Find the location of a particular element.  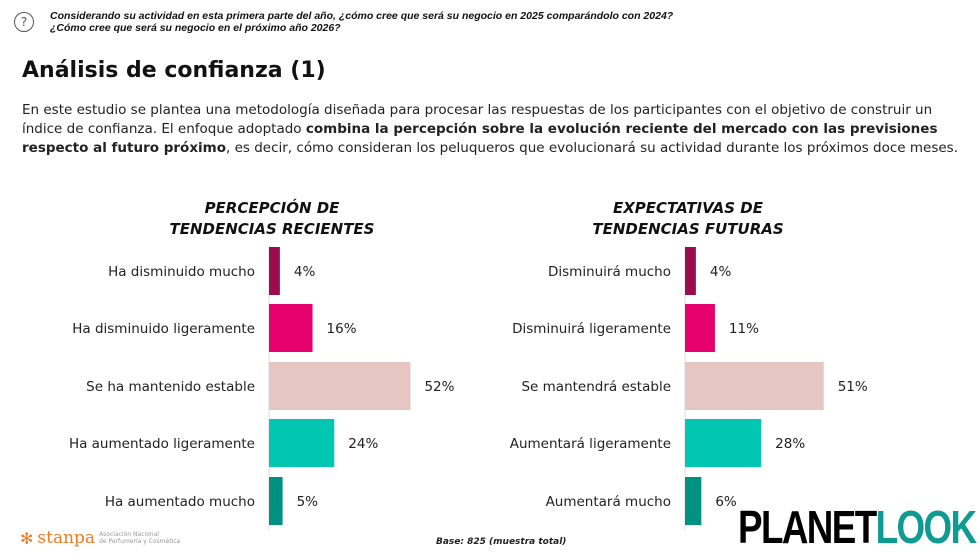

category-label: Ha aumentado ligeramente is located at coordinates (162, 444).